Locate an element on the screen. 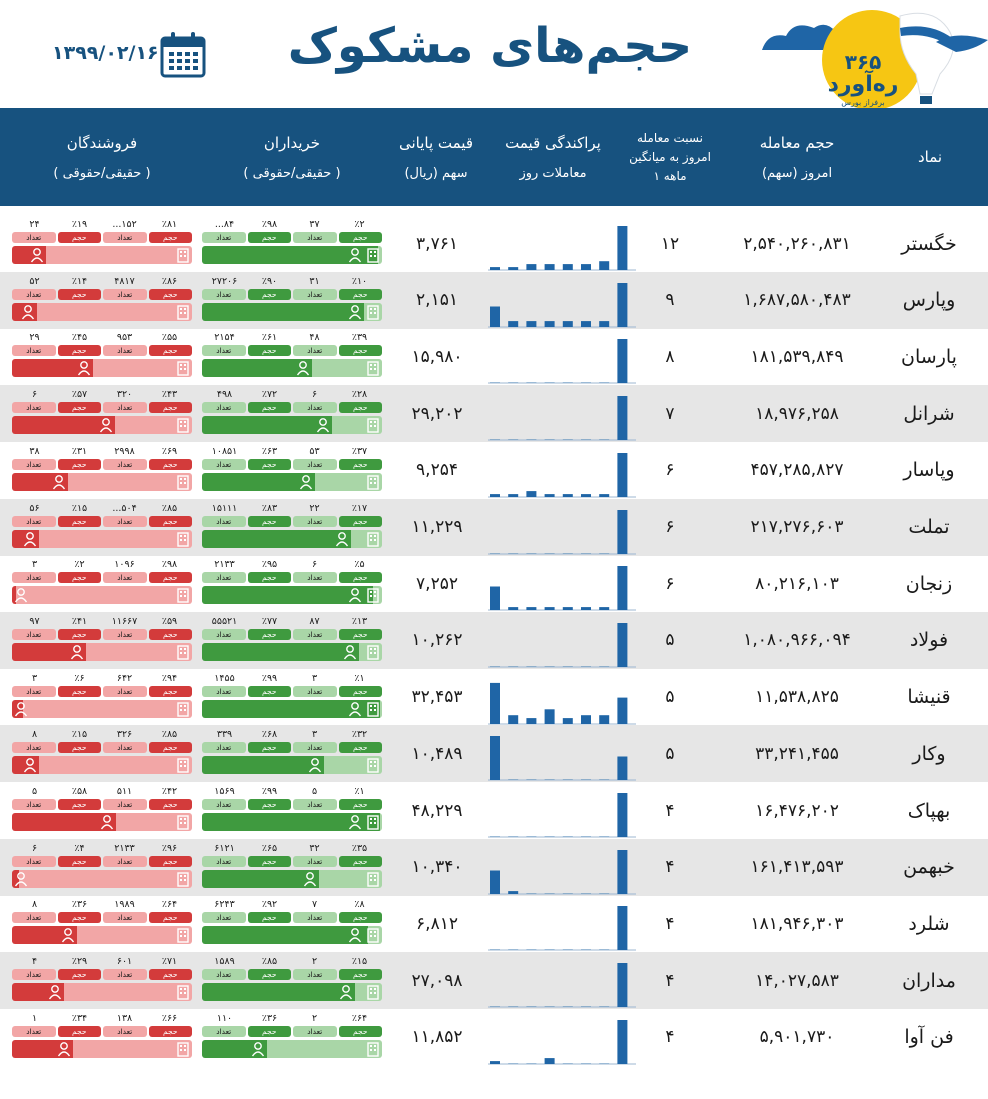 Image resolution: width=988 pixels, height=1099 pixels. volume-cell: ۳۳,۲۴۱,۴۵۵ is located at coordinates (797, 753).